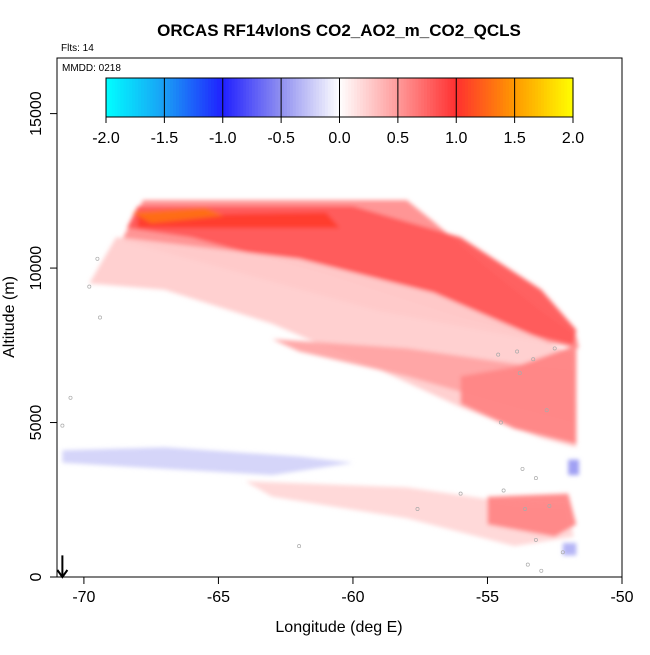 This screenshot has width=650, height=655. I want to click on x-tick-label: -70, so click(83, 597).